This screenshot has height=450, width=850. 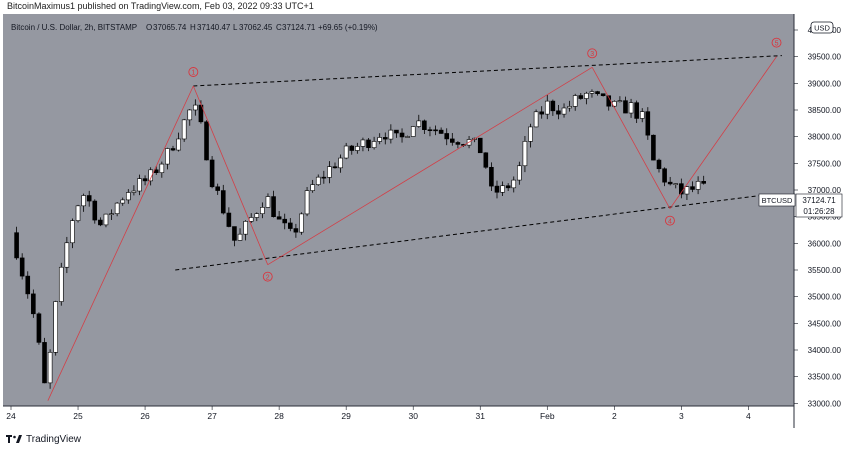 I want to click on x-tick-label: 24, so click(x=11, y=416).